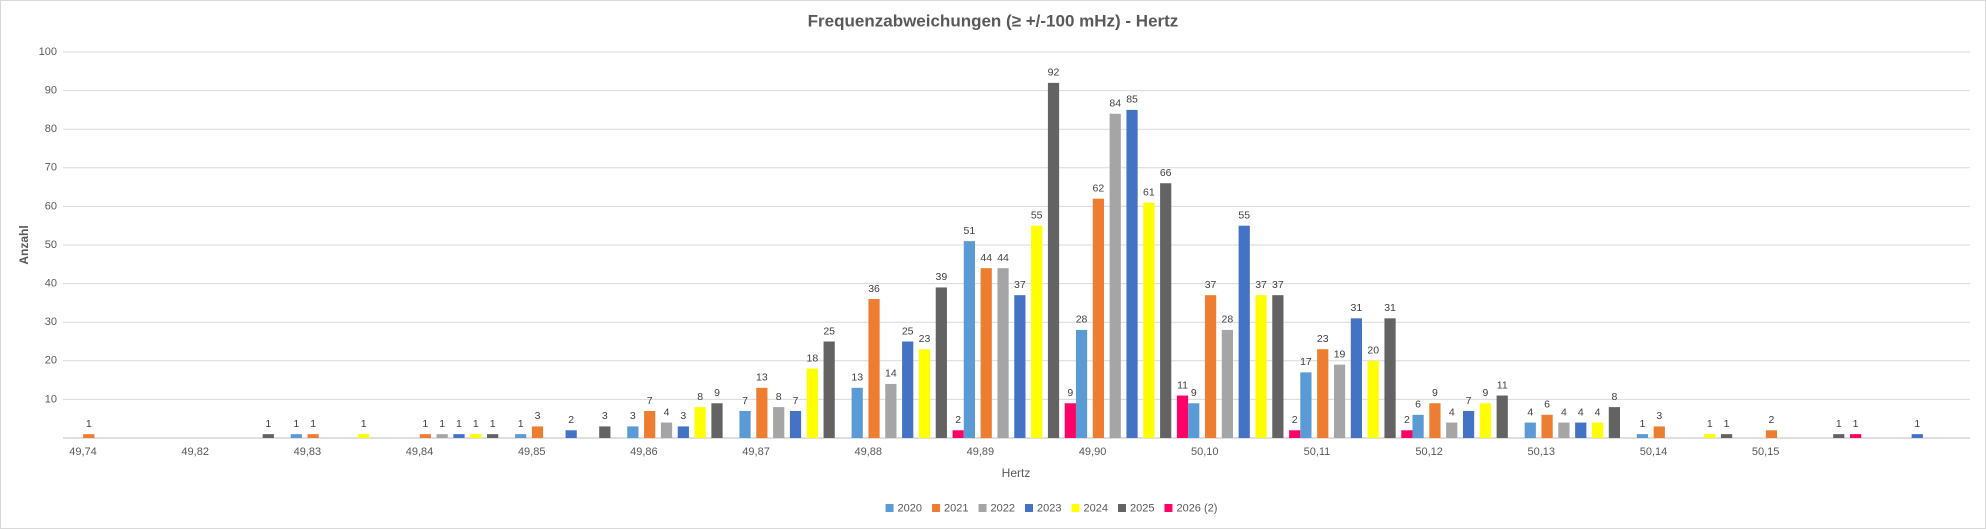  I want to click on data-label: 51, so click(970, 231).